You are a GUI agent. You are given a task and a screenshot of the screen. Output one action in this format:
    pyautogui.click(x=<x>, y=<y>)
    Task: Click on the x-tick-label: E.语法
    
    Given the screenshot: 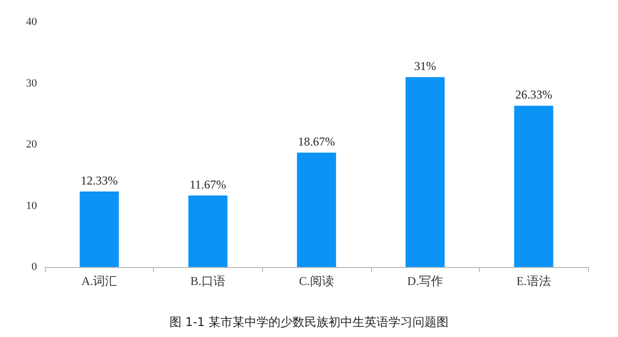 What is the action you would take?
    pyautogui.click(x=533, y=281)
    